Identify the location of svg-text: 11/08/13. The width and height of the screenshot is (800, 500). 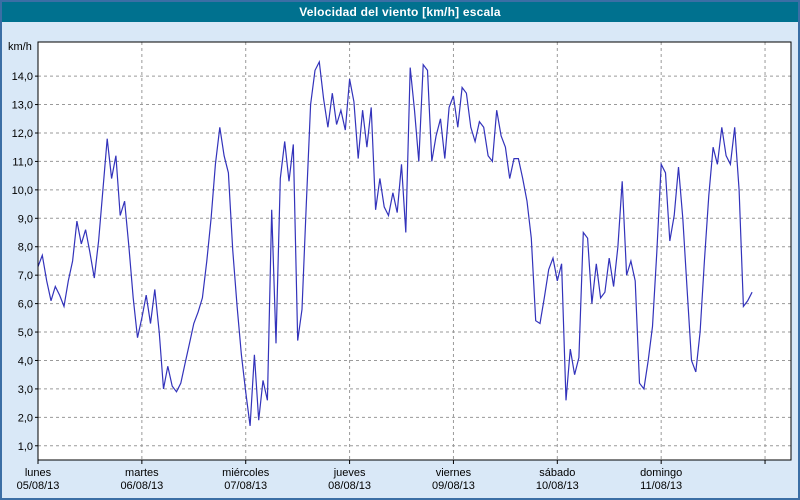
(661, 486).